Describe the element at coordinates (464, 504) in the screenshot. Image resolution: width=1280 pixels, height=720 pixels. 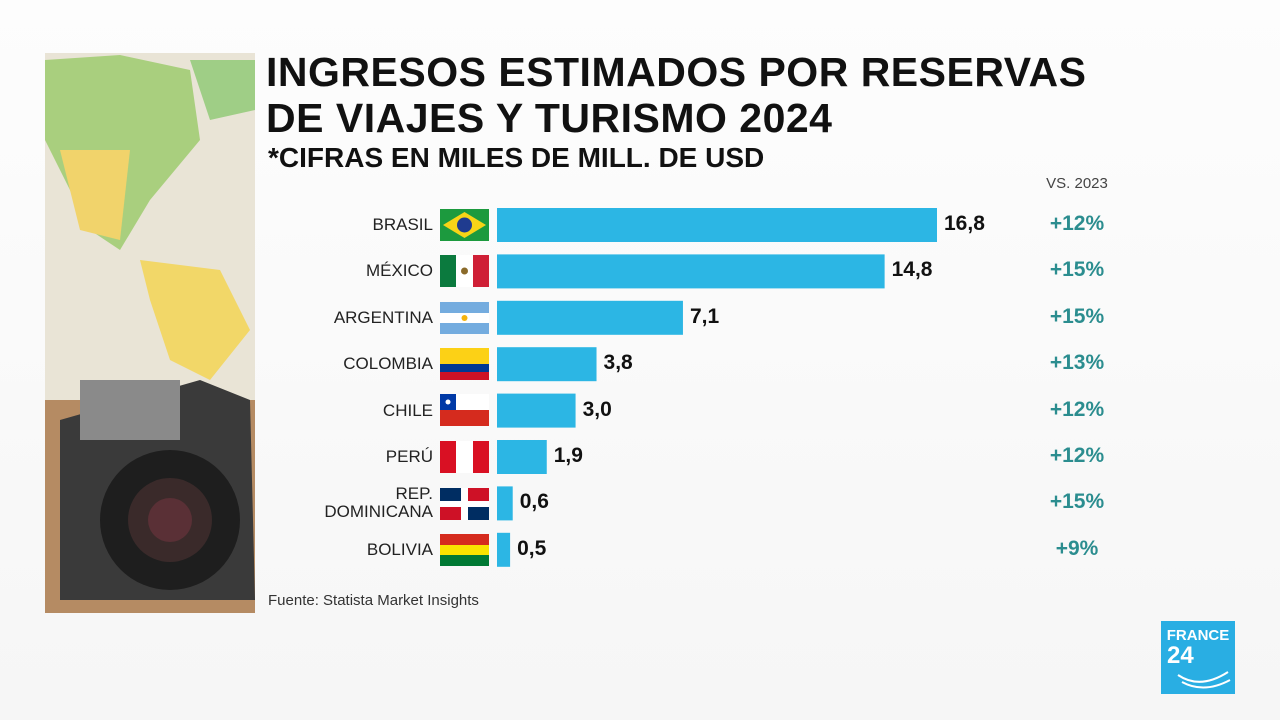
I see `flag-dominican-republic` at that location.